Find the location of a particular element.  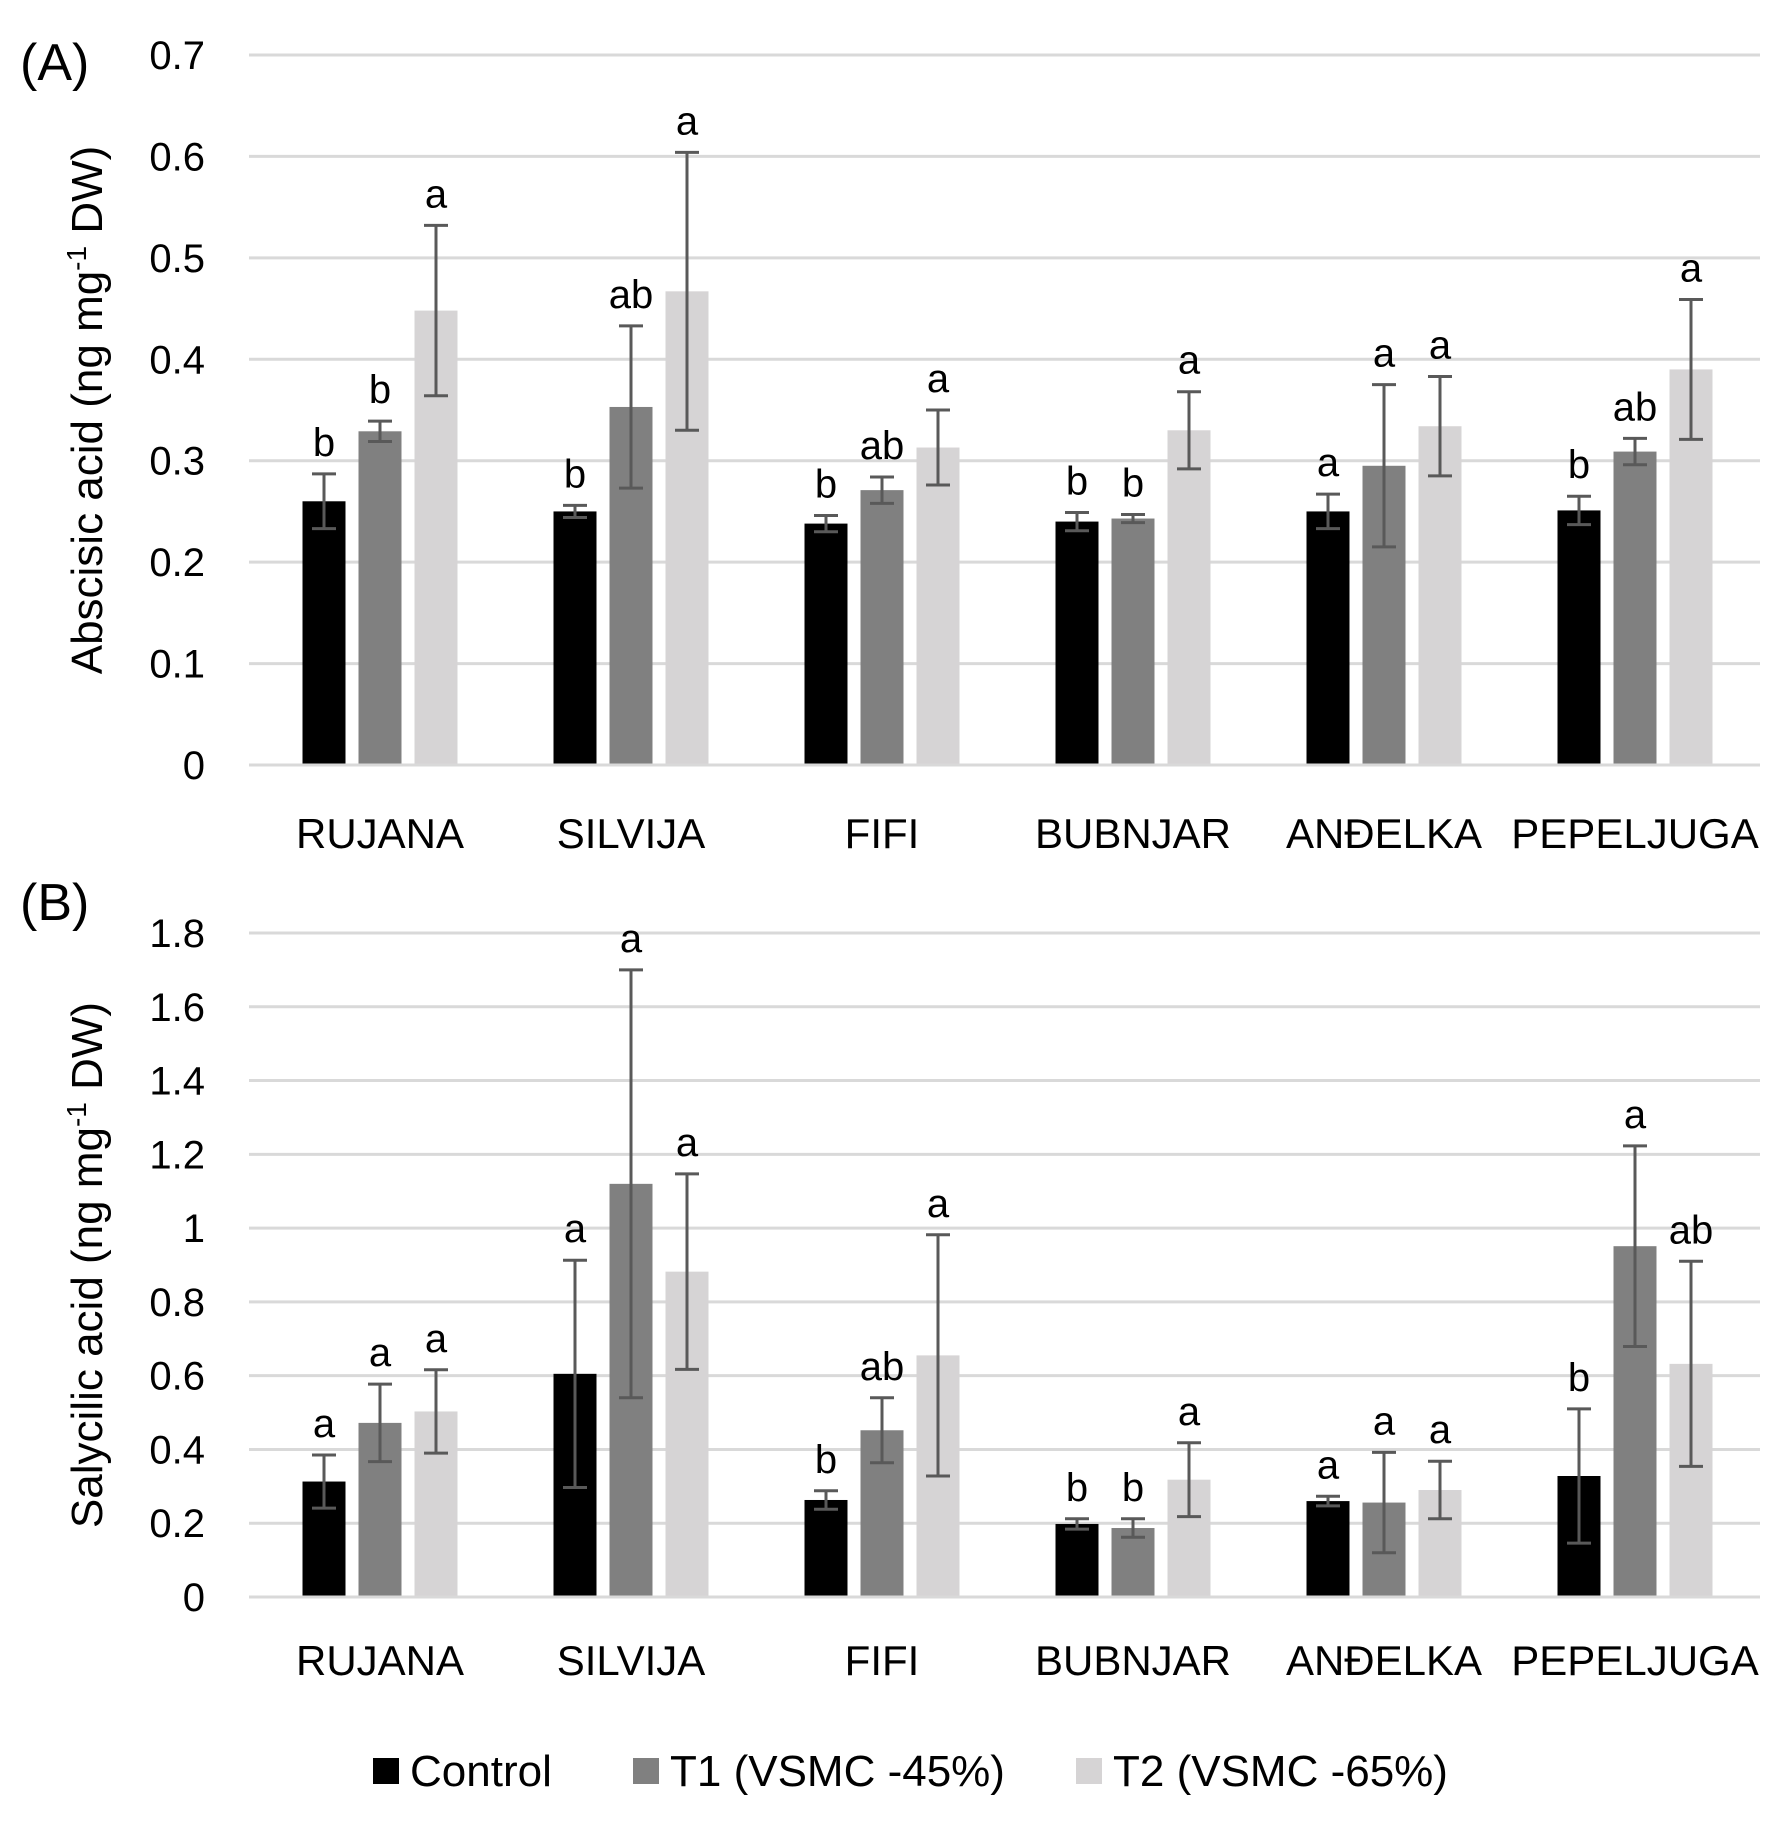

y-axis-title: Salycilic acid (ng mg-1 DW) is located at coordinates (86, 1265).